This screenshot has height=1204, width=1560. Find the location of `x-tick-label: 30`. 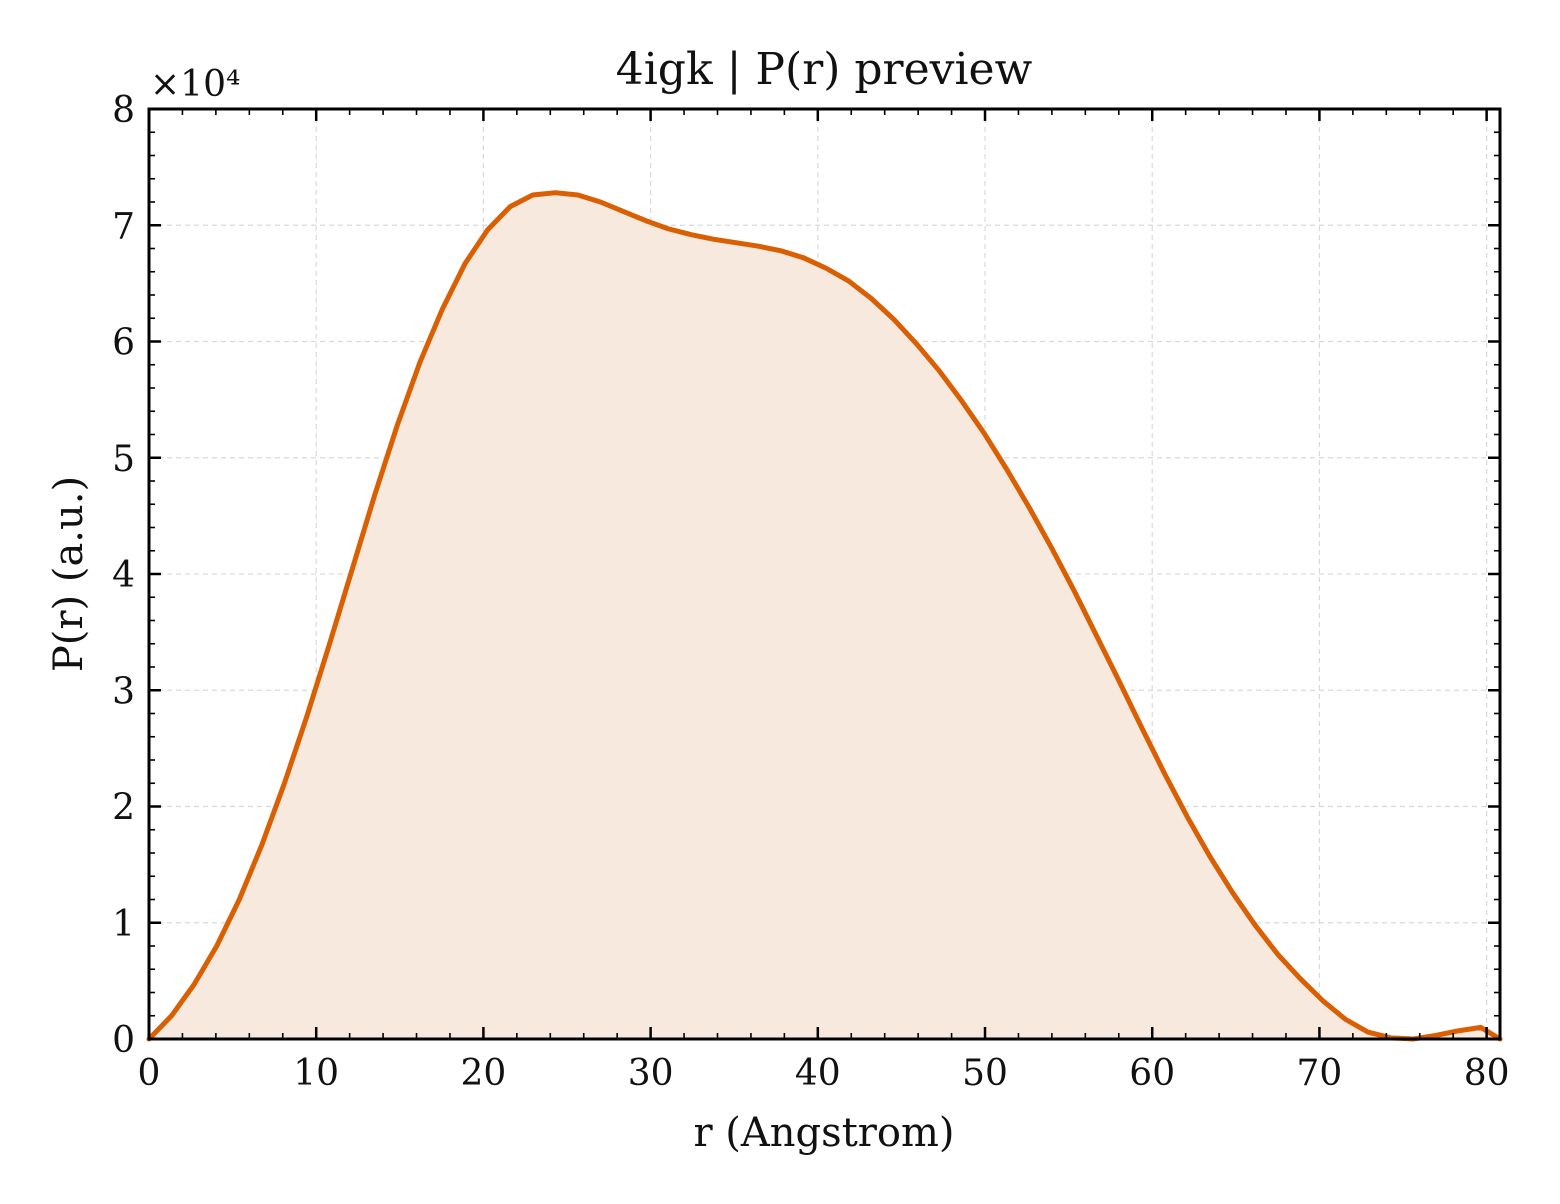

x-tick-label: 30 is located at coordinates (651, 1073).